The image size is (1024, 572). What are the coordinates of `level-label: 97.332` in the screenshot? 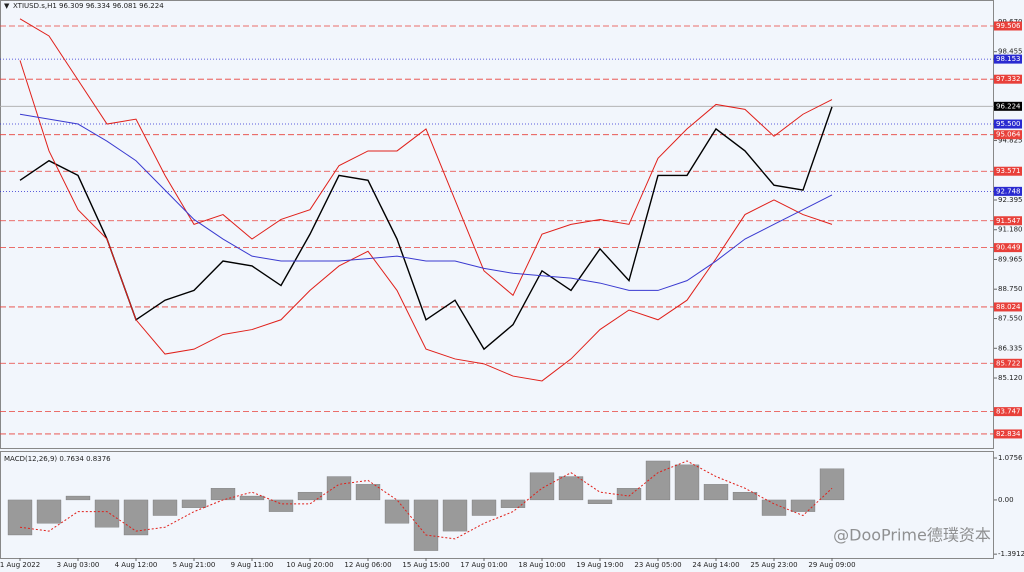 It's located at (1008, 79).